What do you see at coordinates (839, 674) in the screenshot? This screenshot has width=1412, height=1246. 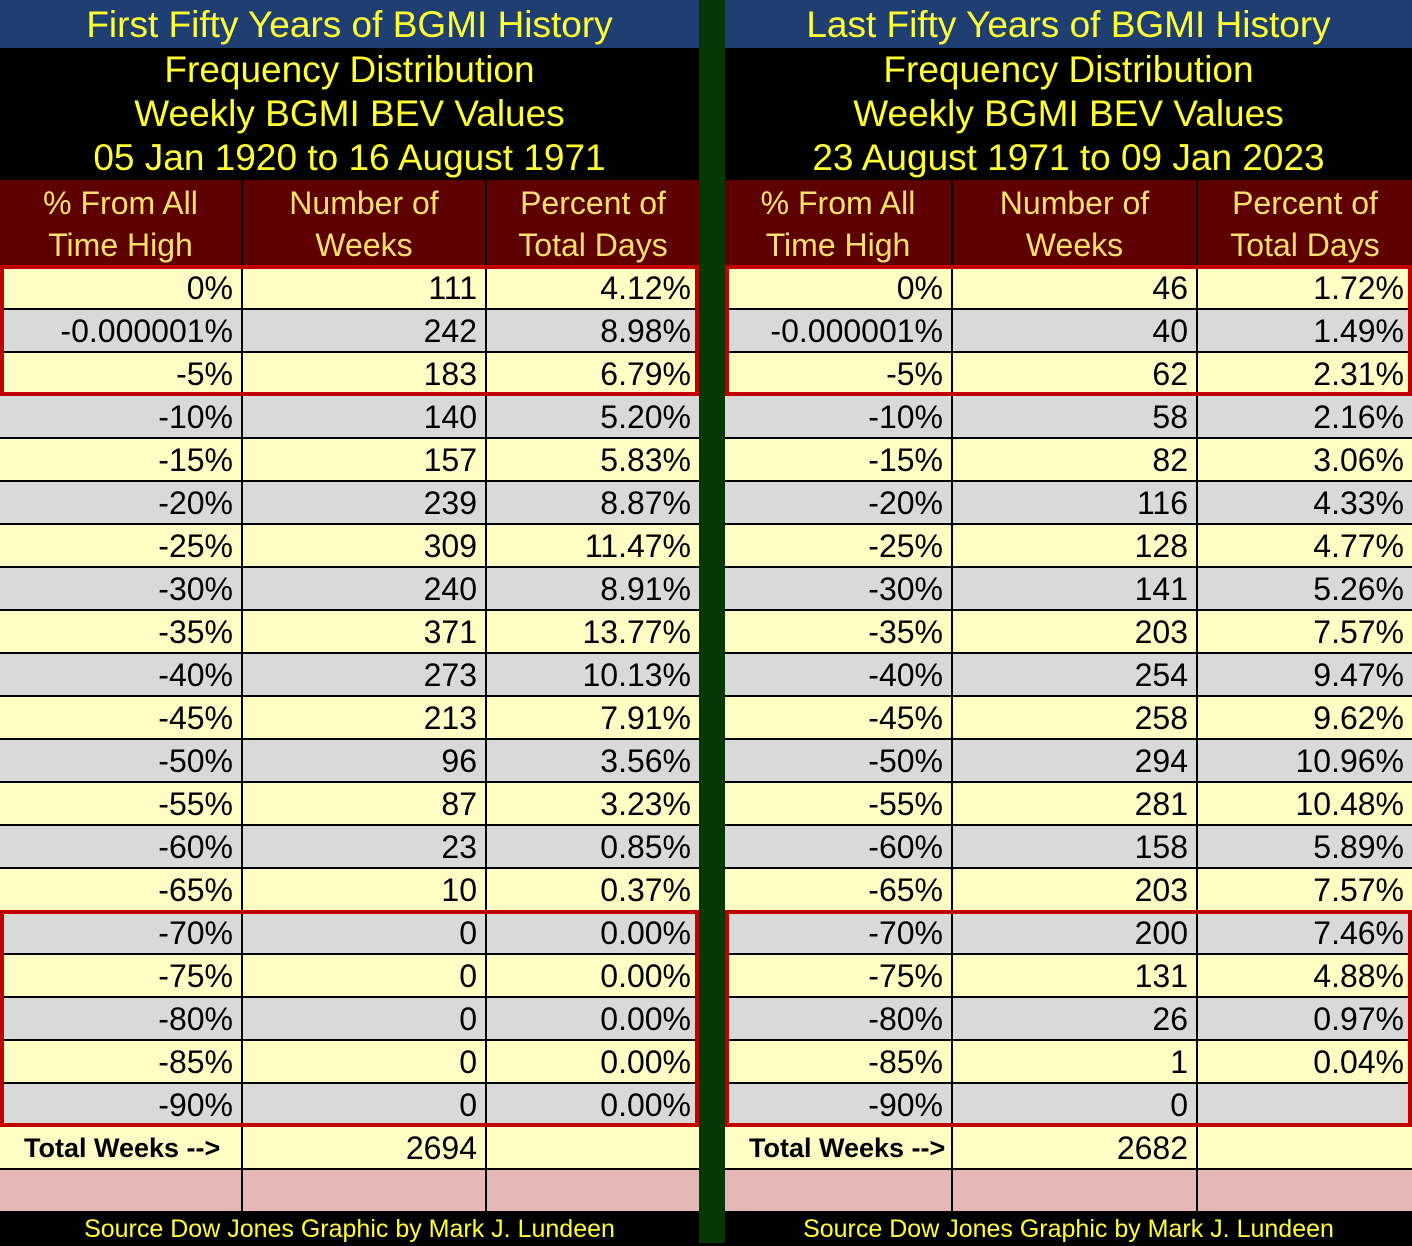 I see `pct-from-high-cell: -40%` at bounding box center [839, 674].